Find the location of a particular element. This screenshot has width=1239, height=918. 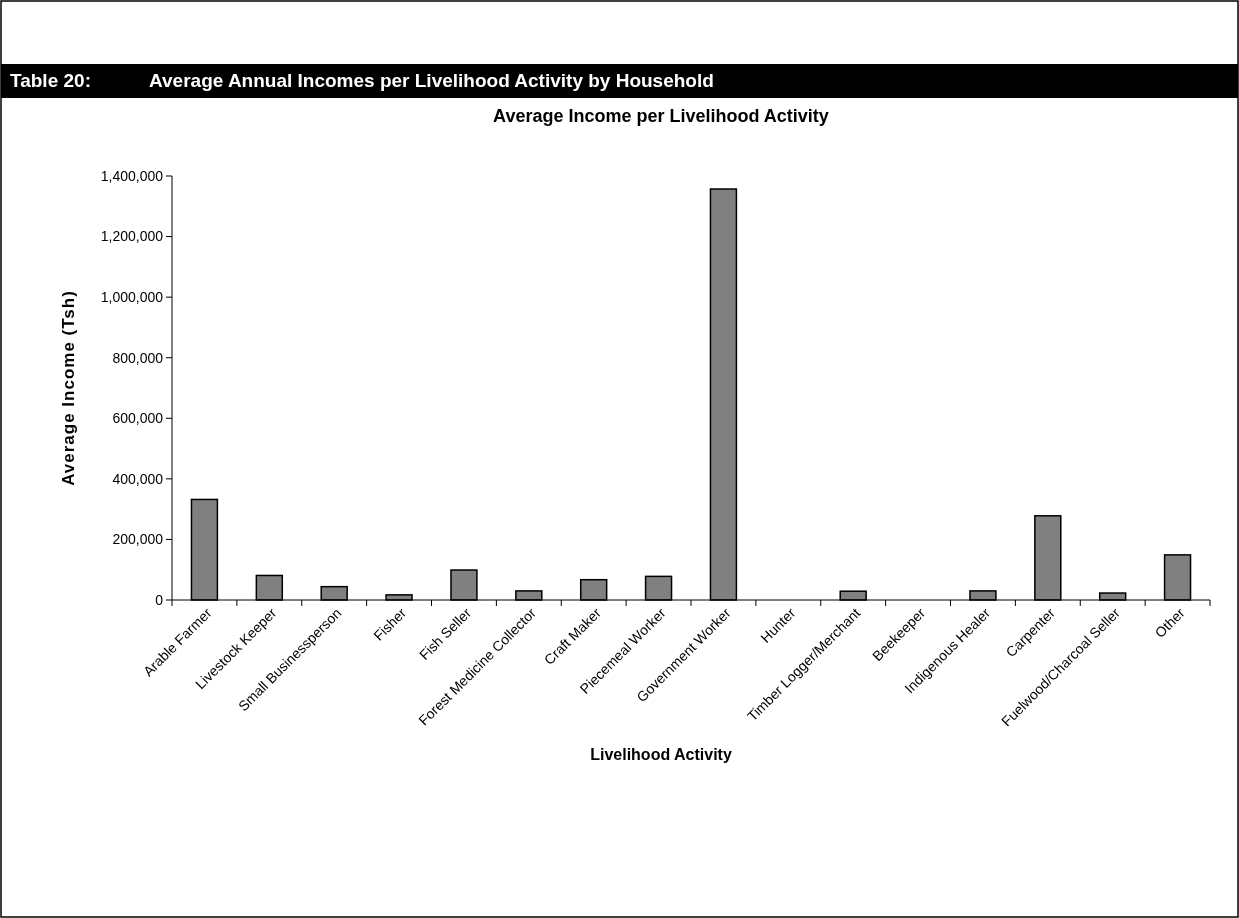

y-tick-label: 600,000 is located at coordinates (138, 418).